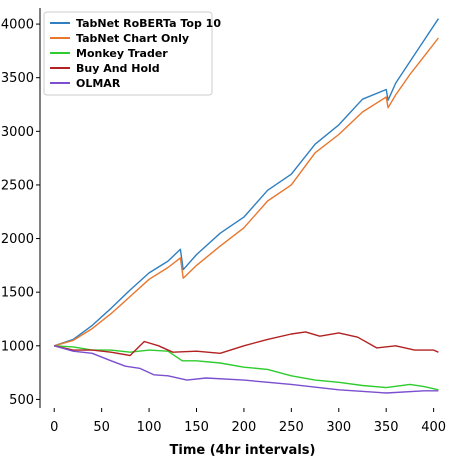  I want to click on y-tick-label: 4000, so click(17, 25).